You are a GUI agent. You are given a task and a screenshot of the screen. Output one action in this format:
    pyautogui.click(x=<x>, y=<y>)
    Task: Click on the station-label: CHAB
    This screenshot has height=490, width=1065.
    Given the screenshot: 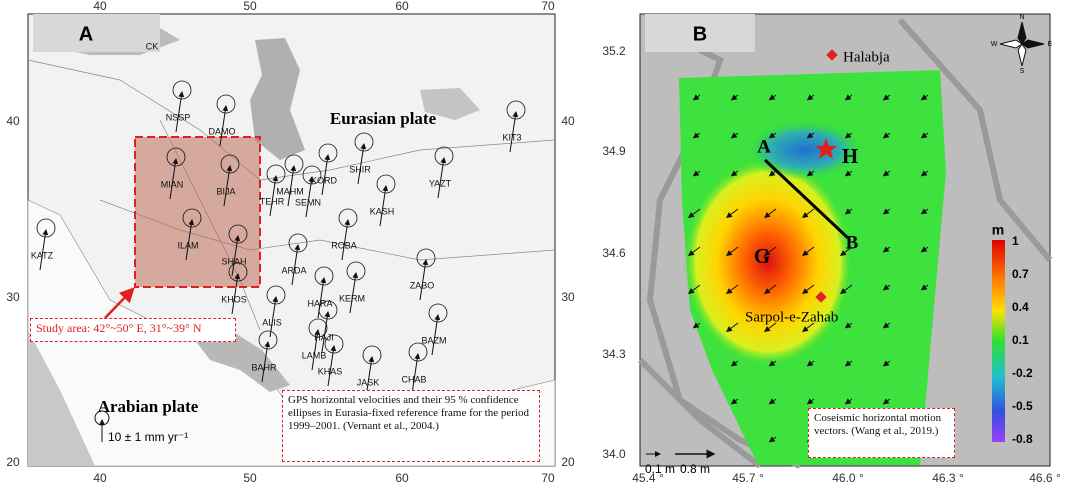 What is the action you would take?
    pyautogui.click(x=413, y=379)
    